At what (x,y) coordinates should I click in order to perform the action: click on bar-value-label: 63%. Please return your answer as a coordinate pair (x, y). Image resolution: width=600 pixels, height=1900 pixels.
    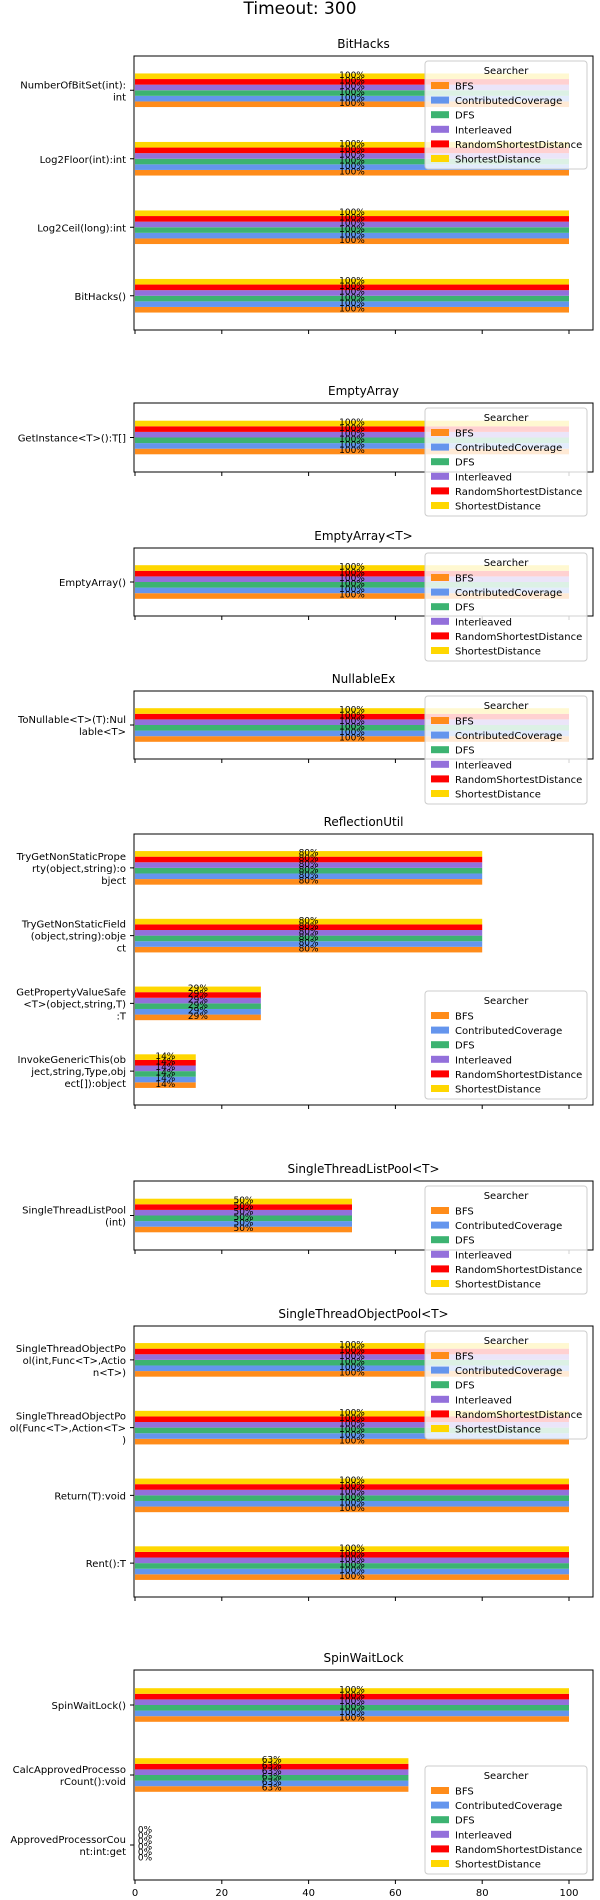
    Looking at the image, I should click on (272, 1789).